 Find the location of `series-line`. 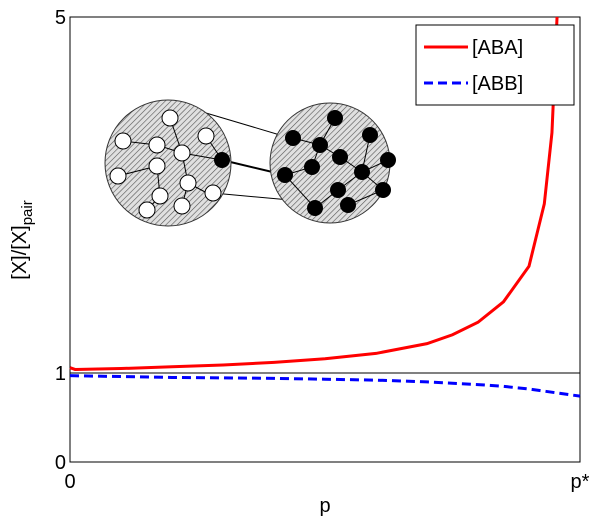

series-line is located at coordinates (325, 386).